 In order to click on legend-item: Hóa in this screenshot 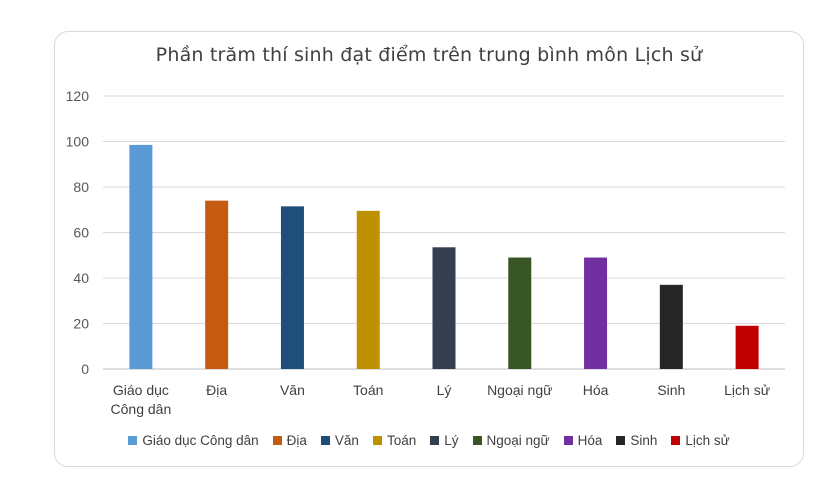, I will do `click(583, 440)`.